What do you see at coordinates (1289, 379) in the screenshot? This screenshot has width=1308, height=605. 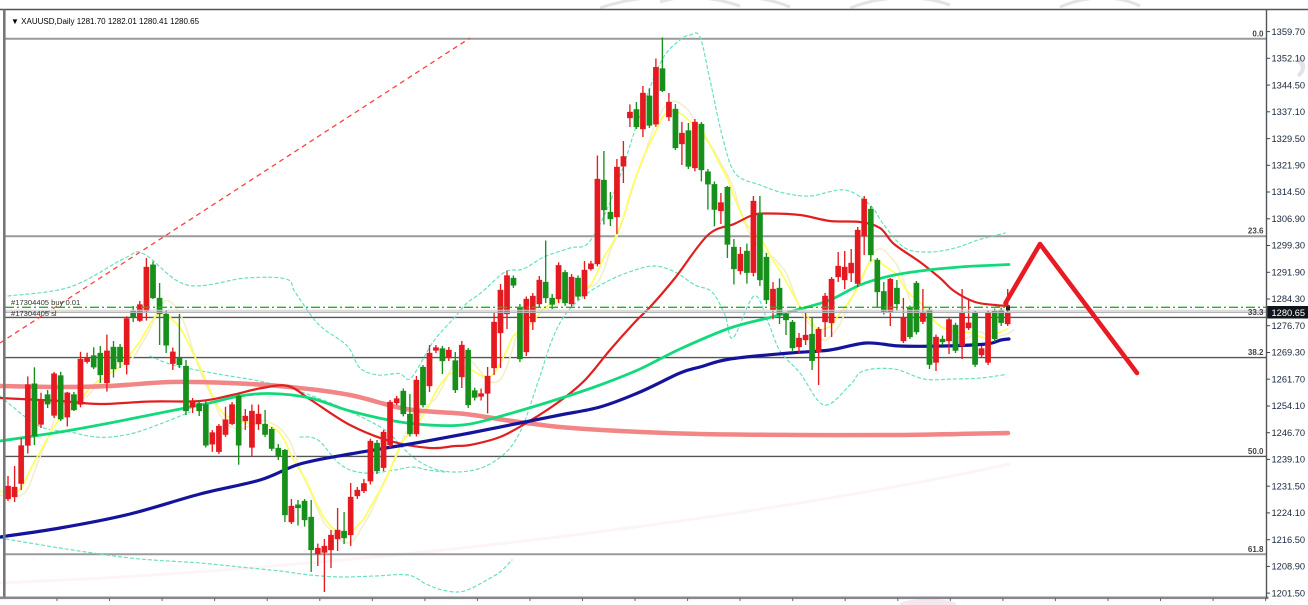 I see `svg-text: 1261.70` at bounding box center [1289, 379].